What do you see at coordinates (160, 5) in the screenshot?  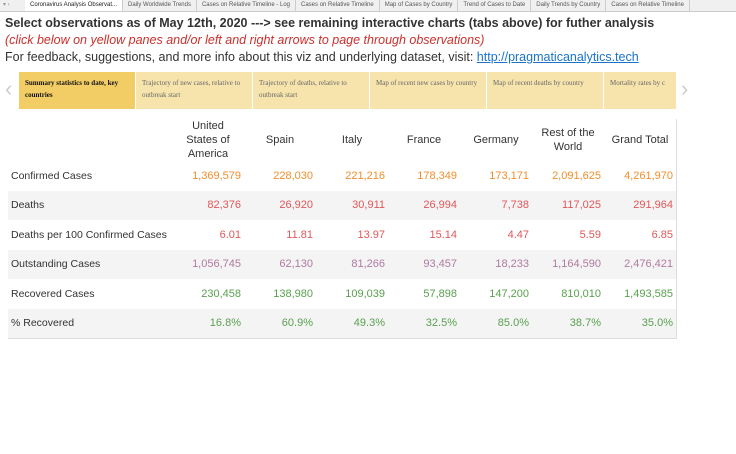 I see `sheet-tab: Daily Worldwide Trends` at bounding box center [160, 5].